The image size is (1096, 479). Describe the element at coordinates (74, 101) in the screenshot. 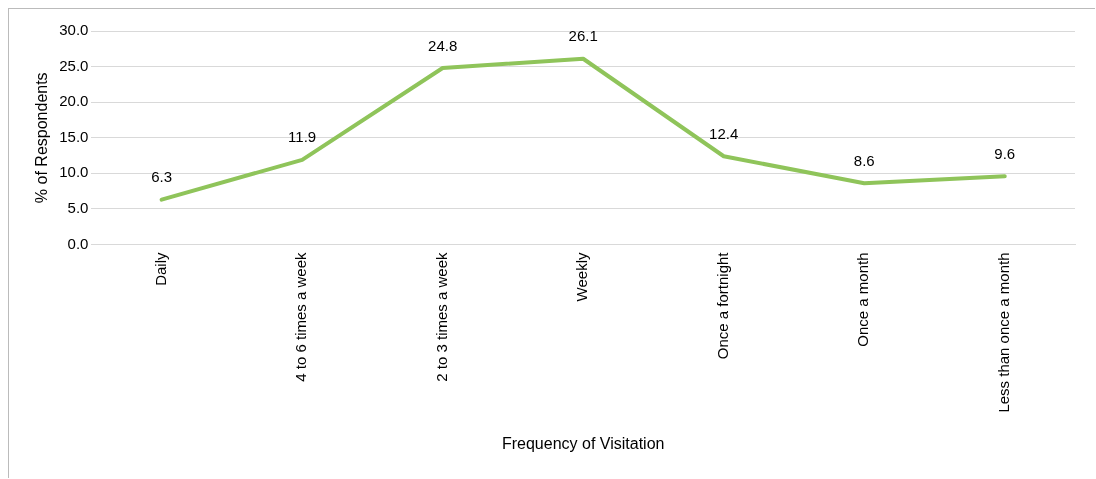

I see `y-tick-label: 20.0` at that location.